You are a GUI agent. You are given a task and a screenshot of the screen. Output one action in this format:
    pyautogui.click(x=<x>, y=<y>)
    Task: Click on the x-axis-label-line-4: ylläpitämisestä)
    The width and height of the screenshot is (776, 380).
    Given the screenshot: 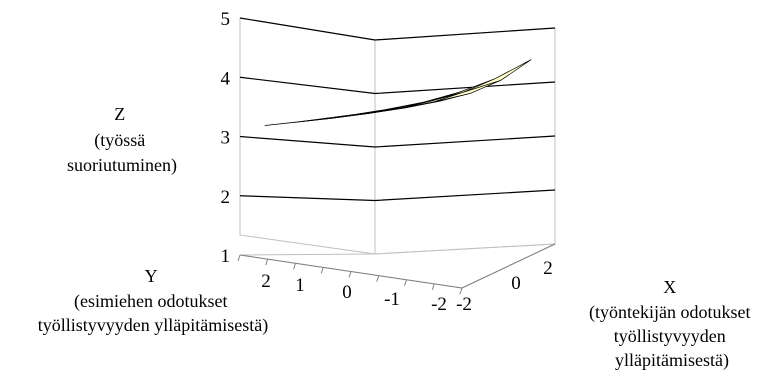 What is the action you would take?
    pyautogui.click(x=672, y=360)
    